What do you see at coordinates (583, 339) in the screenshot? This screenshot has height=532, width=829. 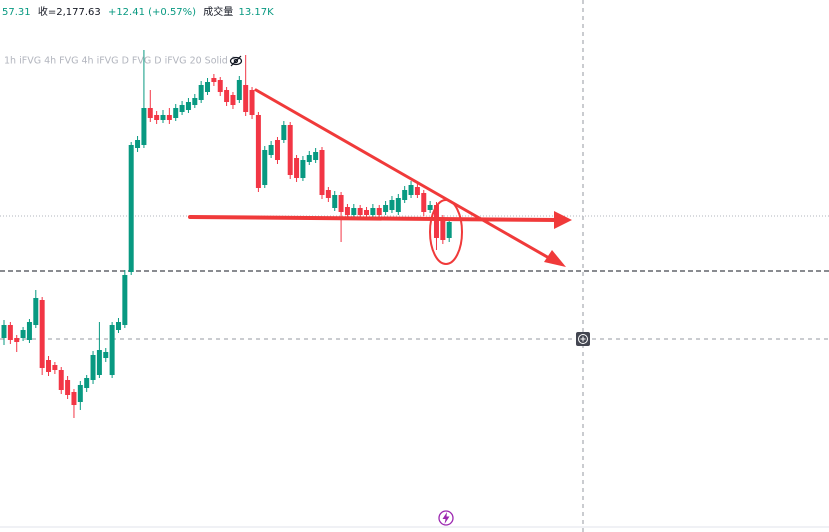 I see `add-button` at bounding box center [583, 339].